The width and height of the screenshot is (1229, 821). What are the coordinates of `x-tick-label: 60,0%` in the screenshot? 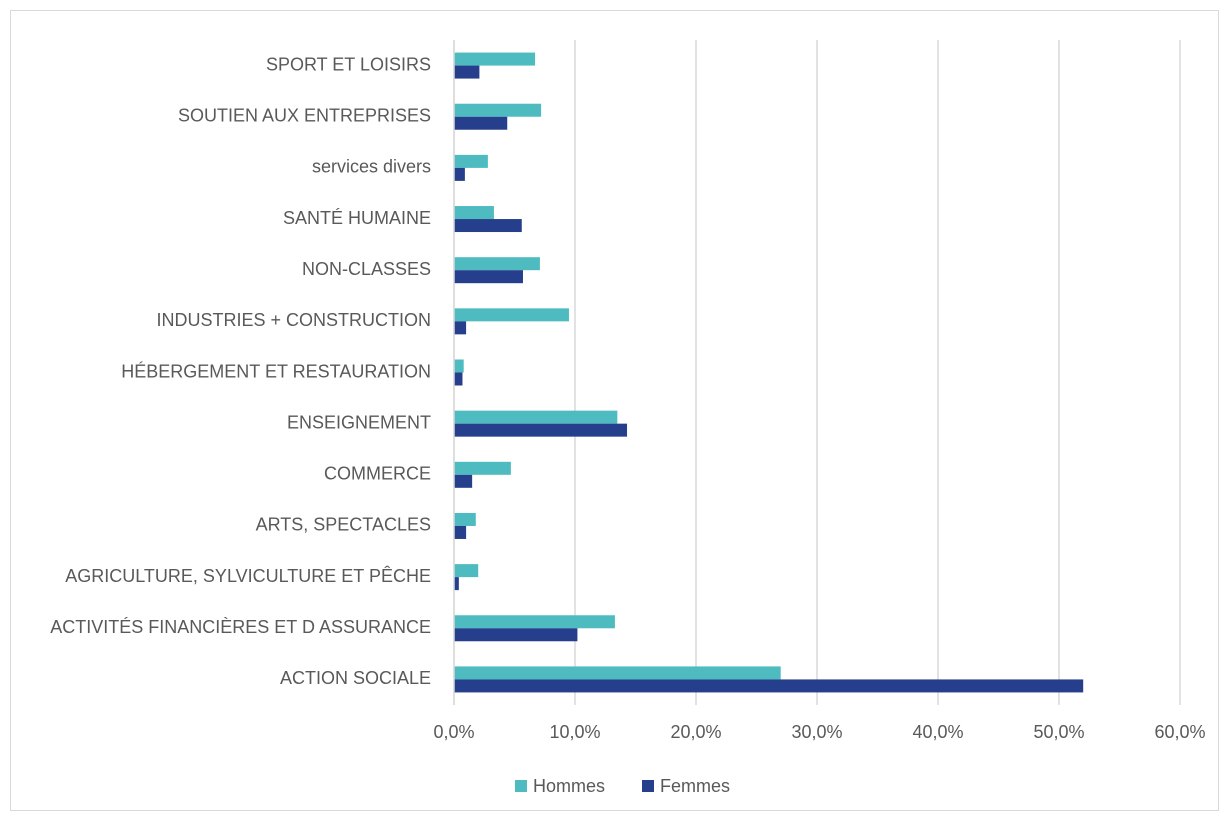 It's located at (1179, 732).